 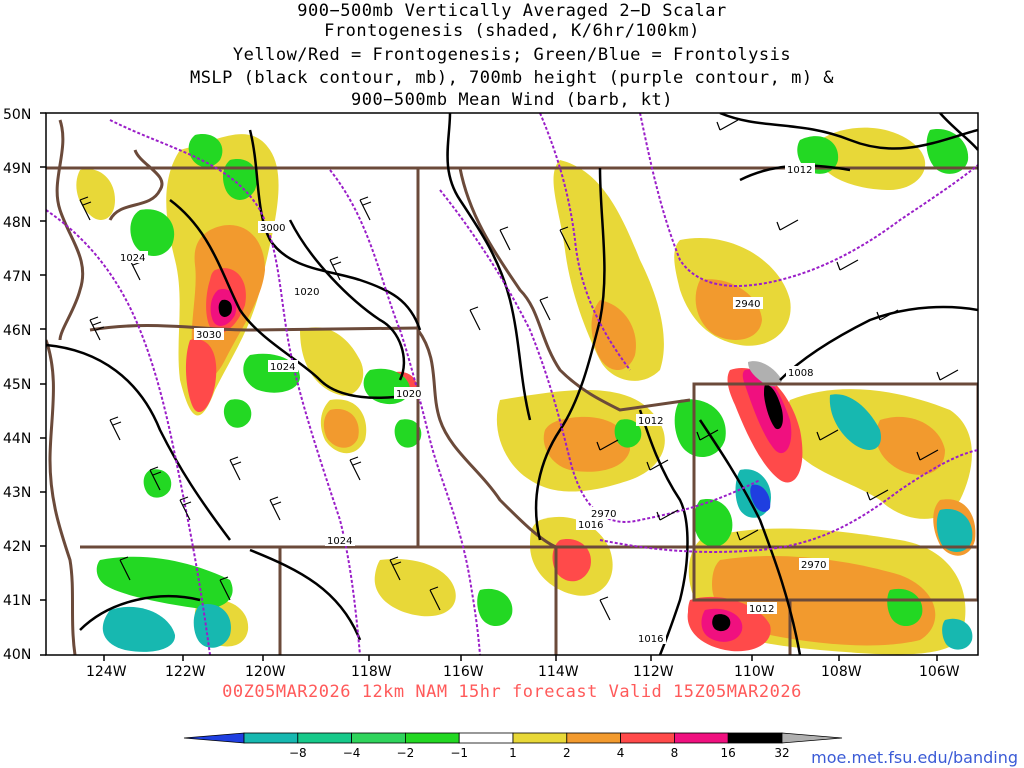 What do you see at coordinates (185, 672) in the screenshot?
I see `lon-tick-label: 122W` at bounding box center [185, 672].